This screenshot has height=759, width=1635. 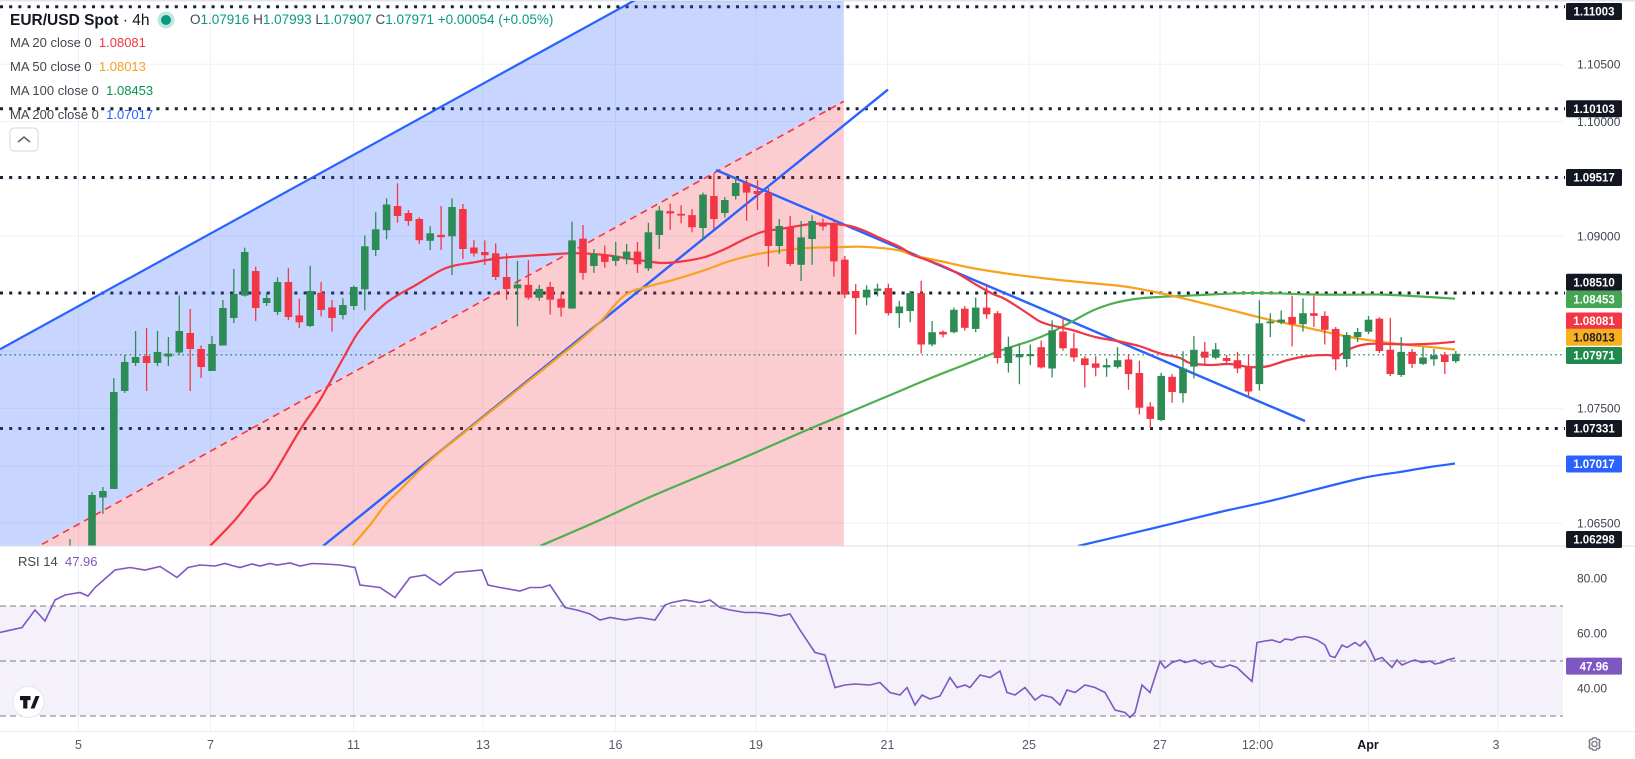 I want to click on svg-text: 5, so click(x=78, y=745).